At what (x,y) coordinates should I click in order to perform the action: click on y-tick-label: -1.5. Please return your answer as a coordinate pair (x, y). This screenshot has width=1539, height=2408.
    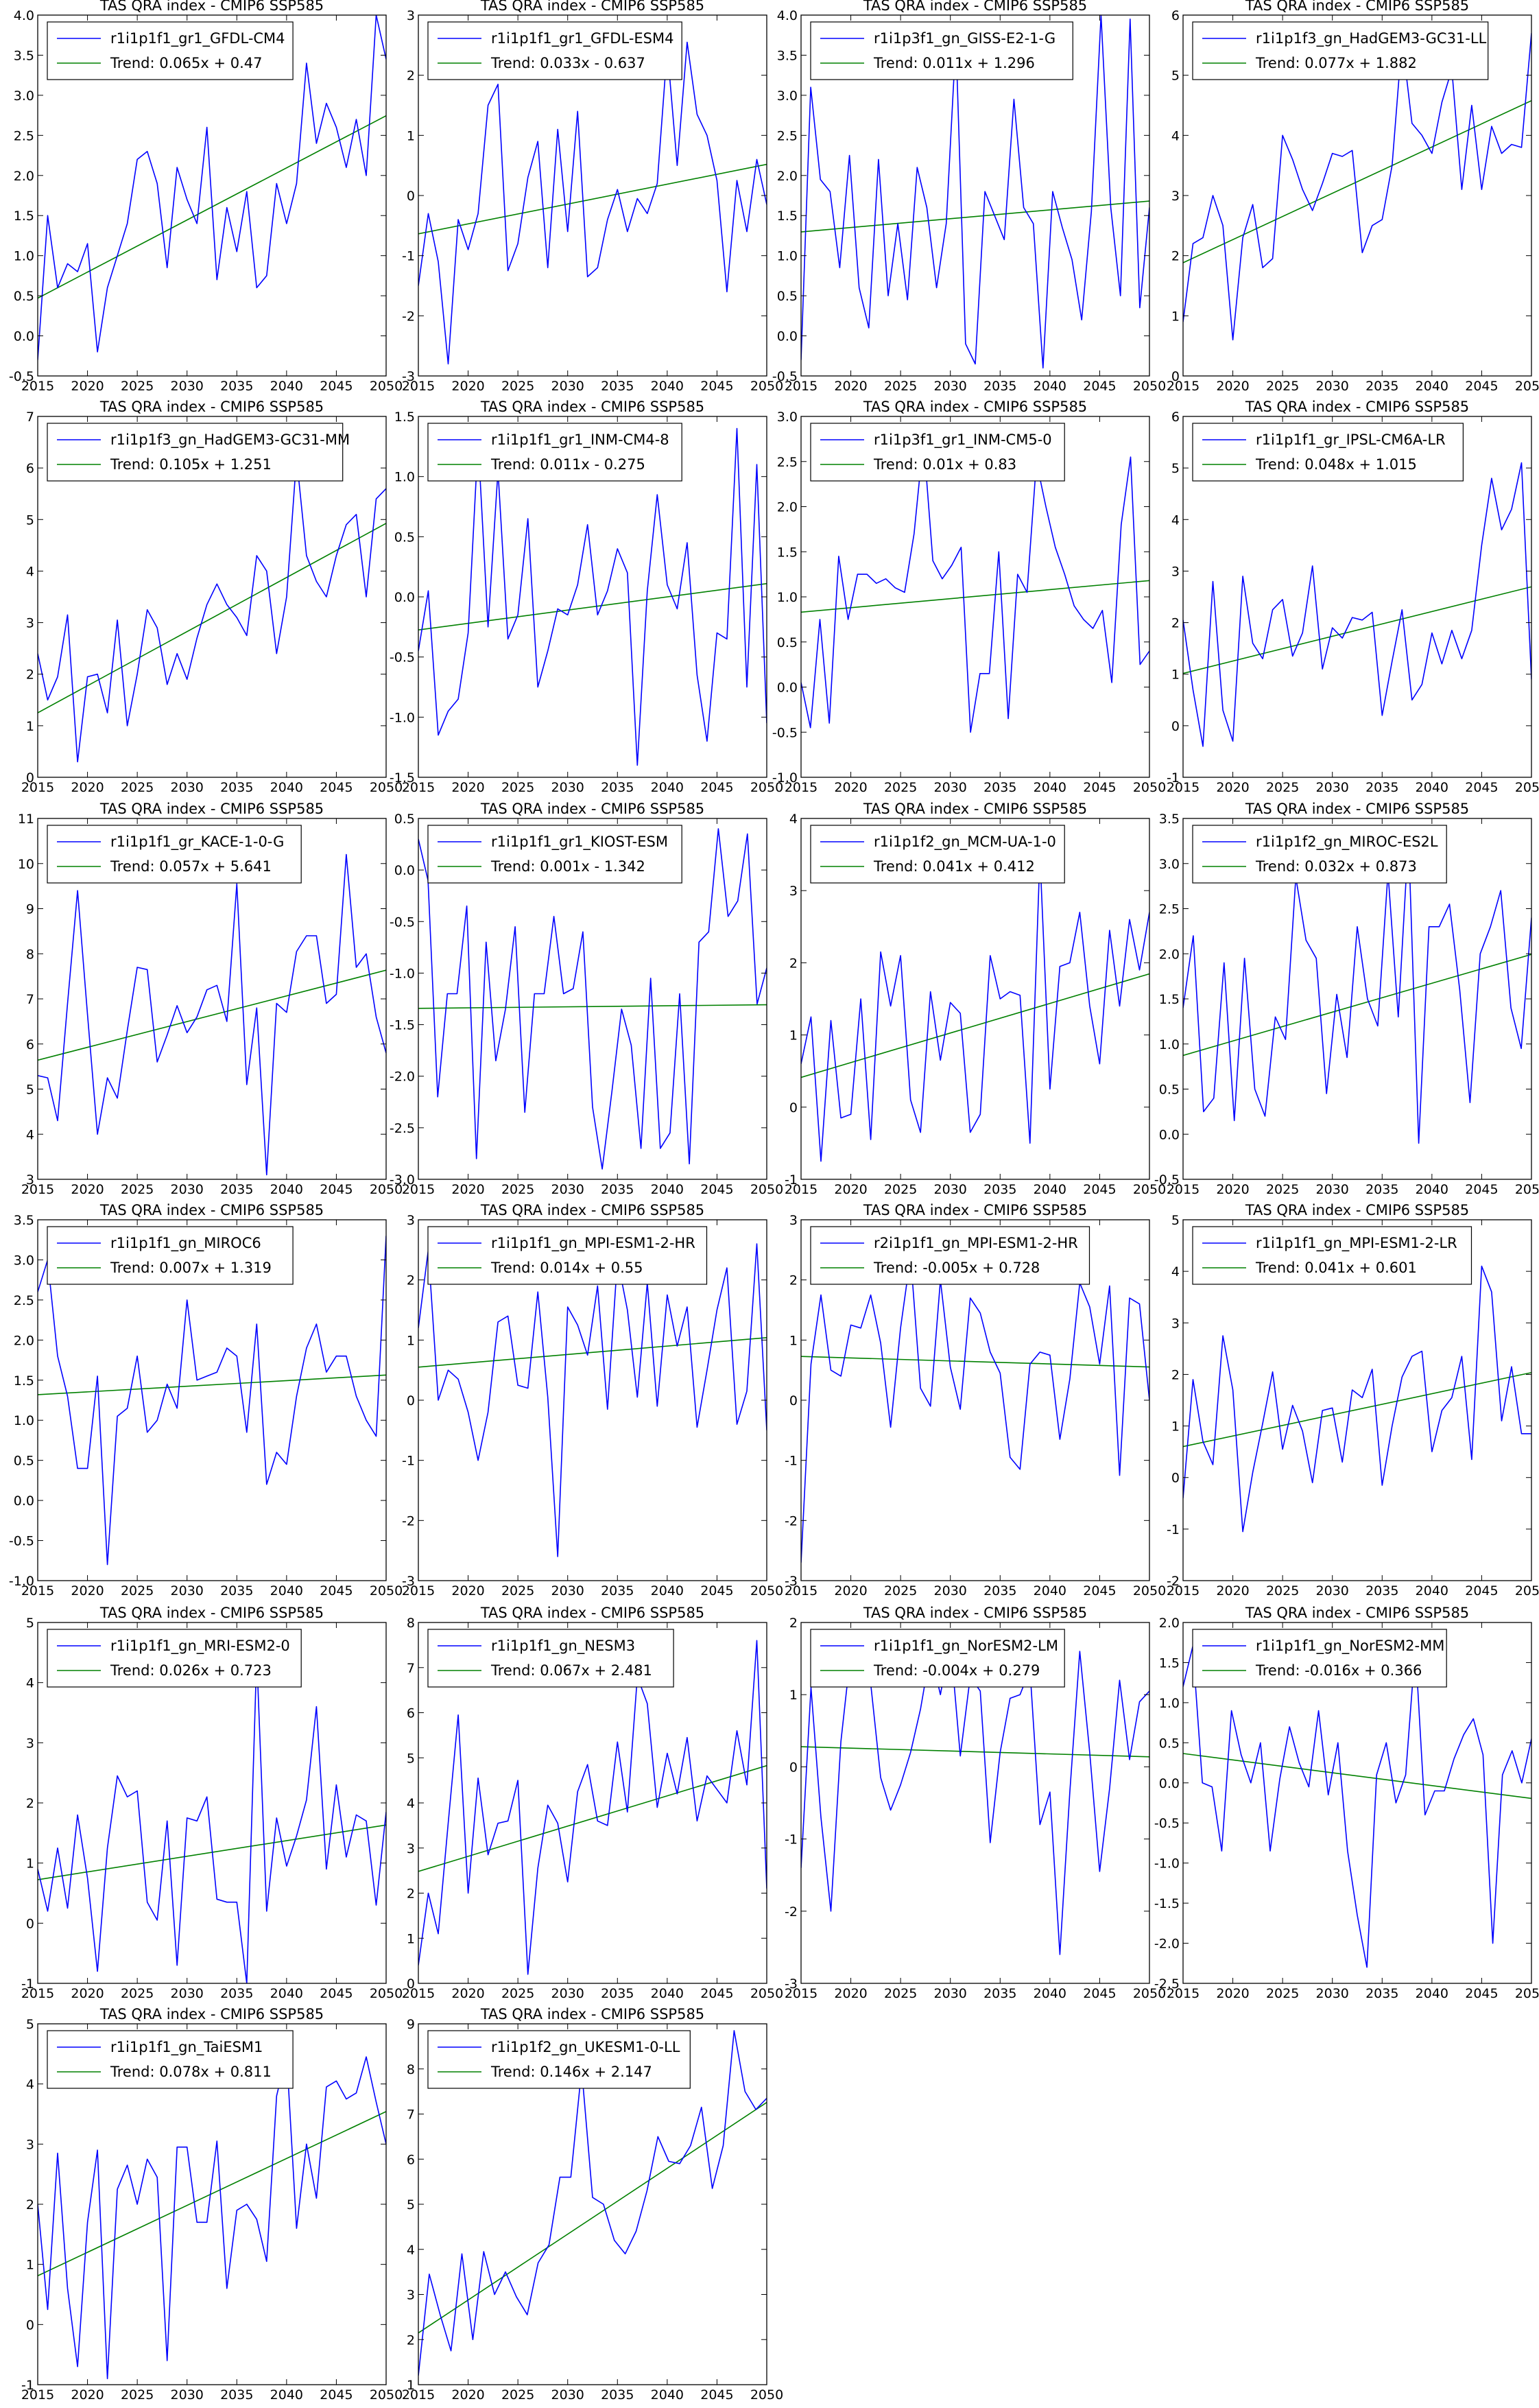
    Looking at the image, I should click on (402, 1026).